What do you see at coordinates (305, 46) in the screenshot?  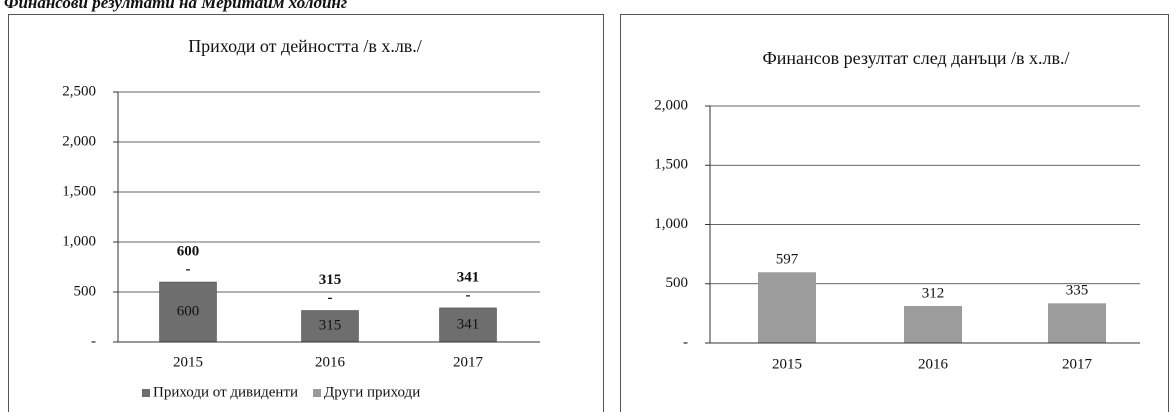 I see `chart-title: Приходи от дейността /в х.лв./` at bounding box center [305, 46].